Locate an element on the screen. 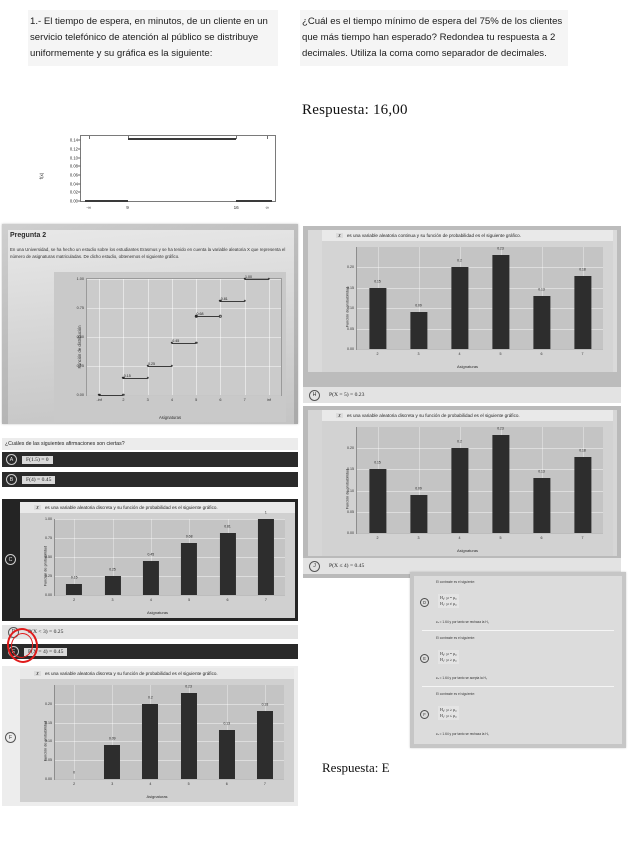 Image resolution: width=636 pixels, height=848 pixels. option-C-bar-label-2: 0.45 is located at coordinates (151, 554).